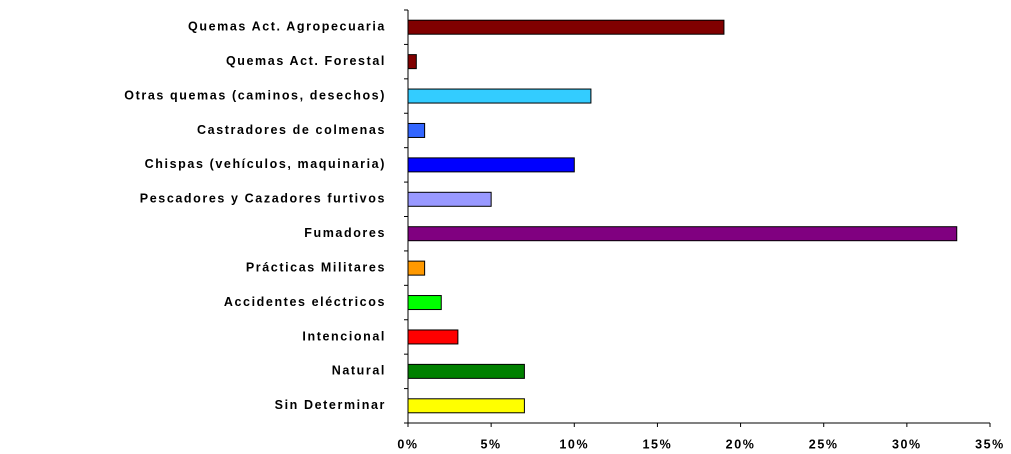 The image size is (1011, 454). What do you see at coordinates (491, 444) in the screenshot?
I see `x-tick-label: 5%` at bounding box center [491, 444].